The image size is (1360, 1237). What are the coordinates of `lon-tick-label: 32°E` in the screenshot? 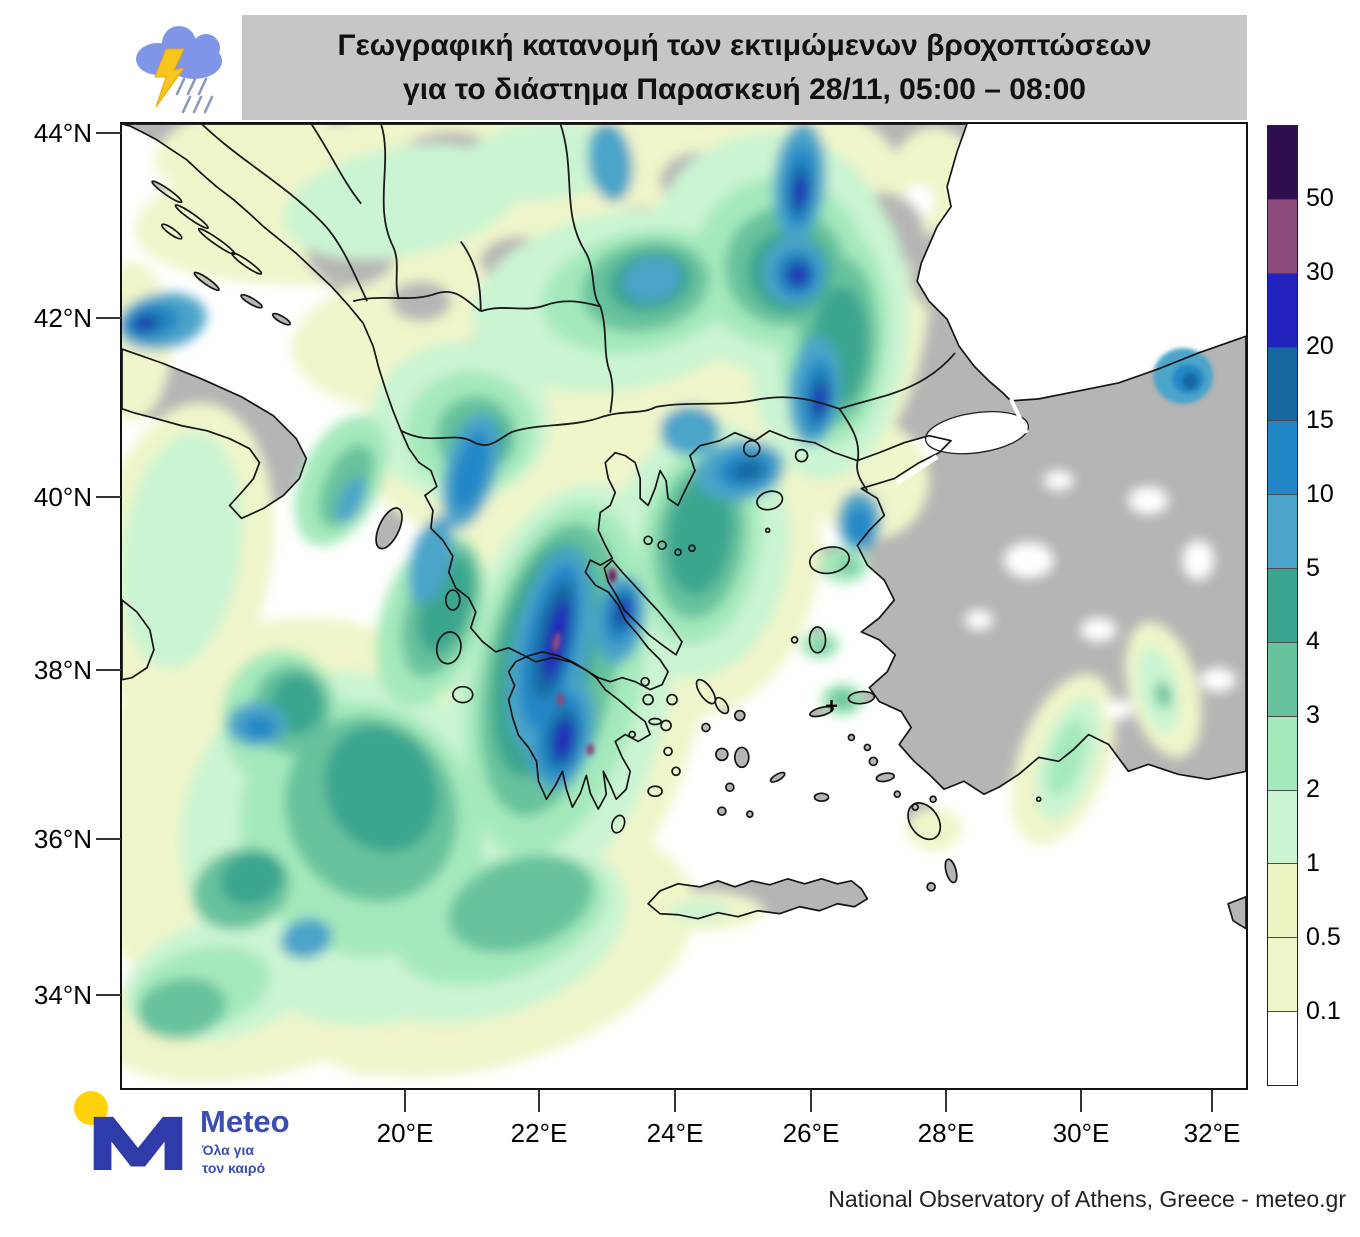 It's located at (1212, 1133).